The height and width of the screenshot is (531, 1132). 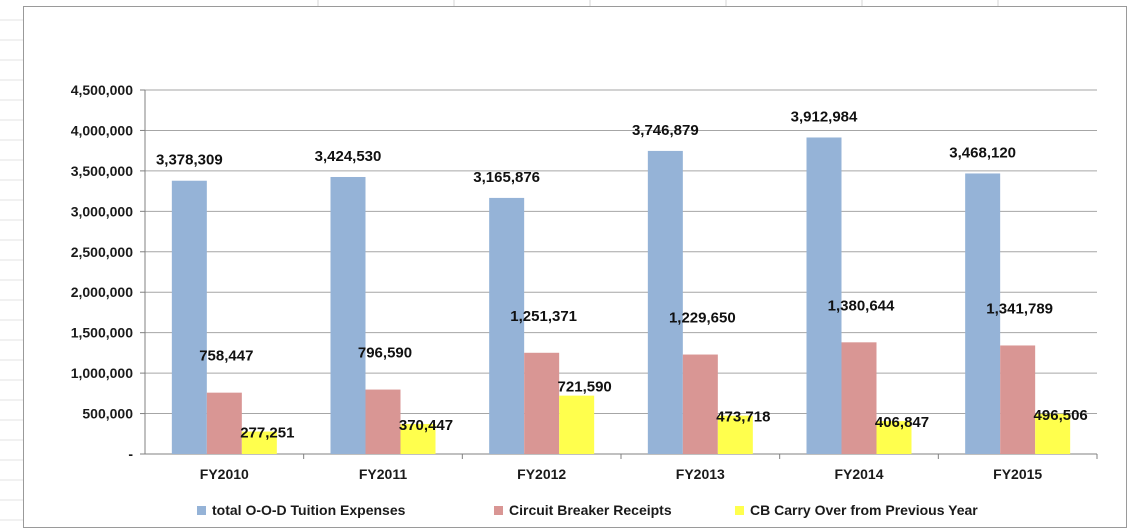 I want to click on data-label: 1,341,789, so click(x=1019, y=308).